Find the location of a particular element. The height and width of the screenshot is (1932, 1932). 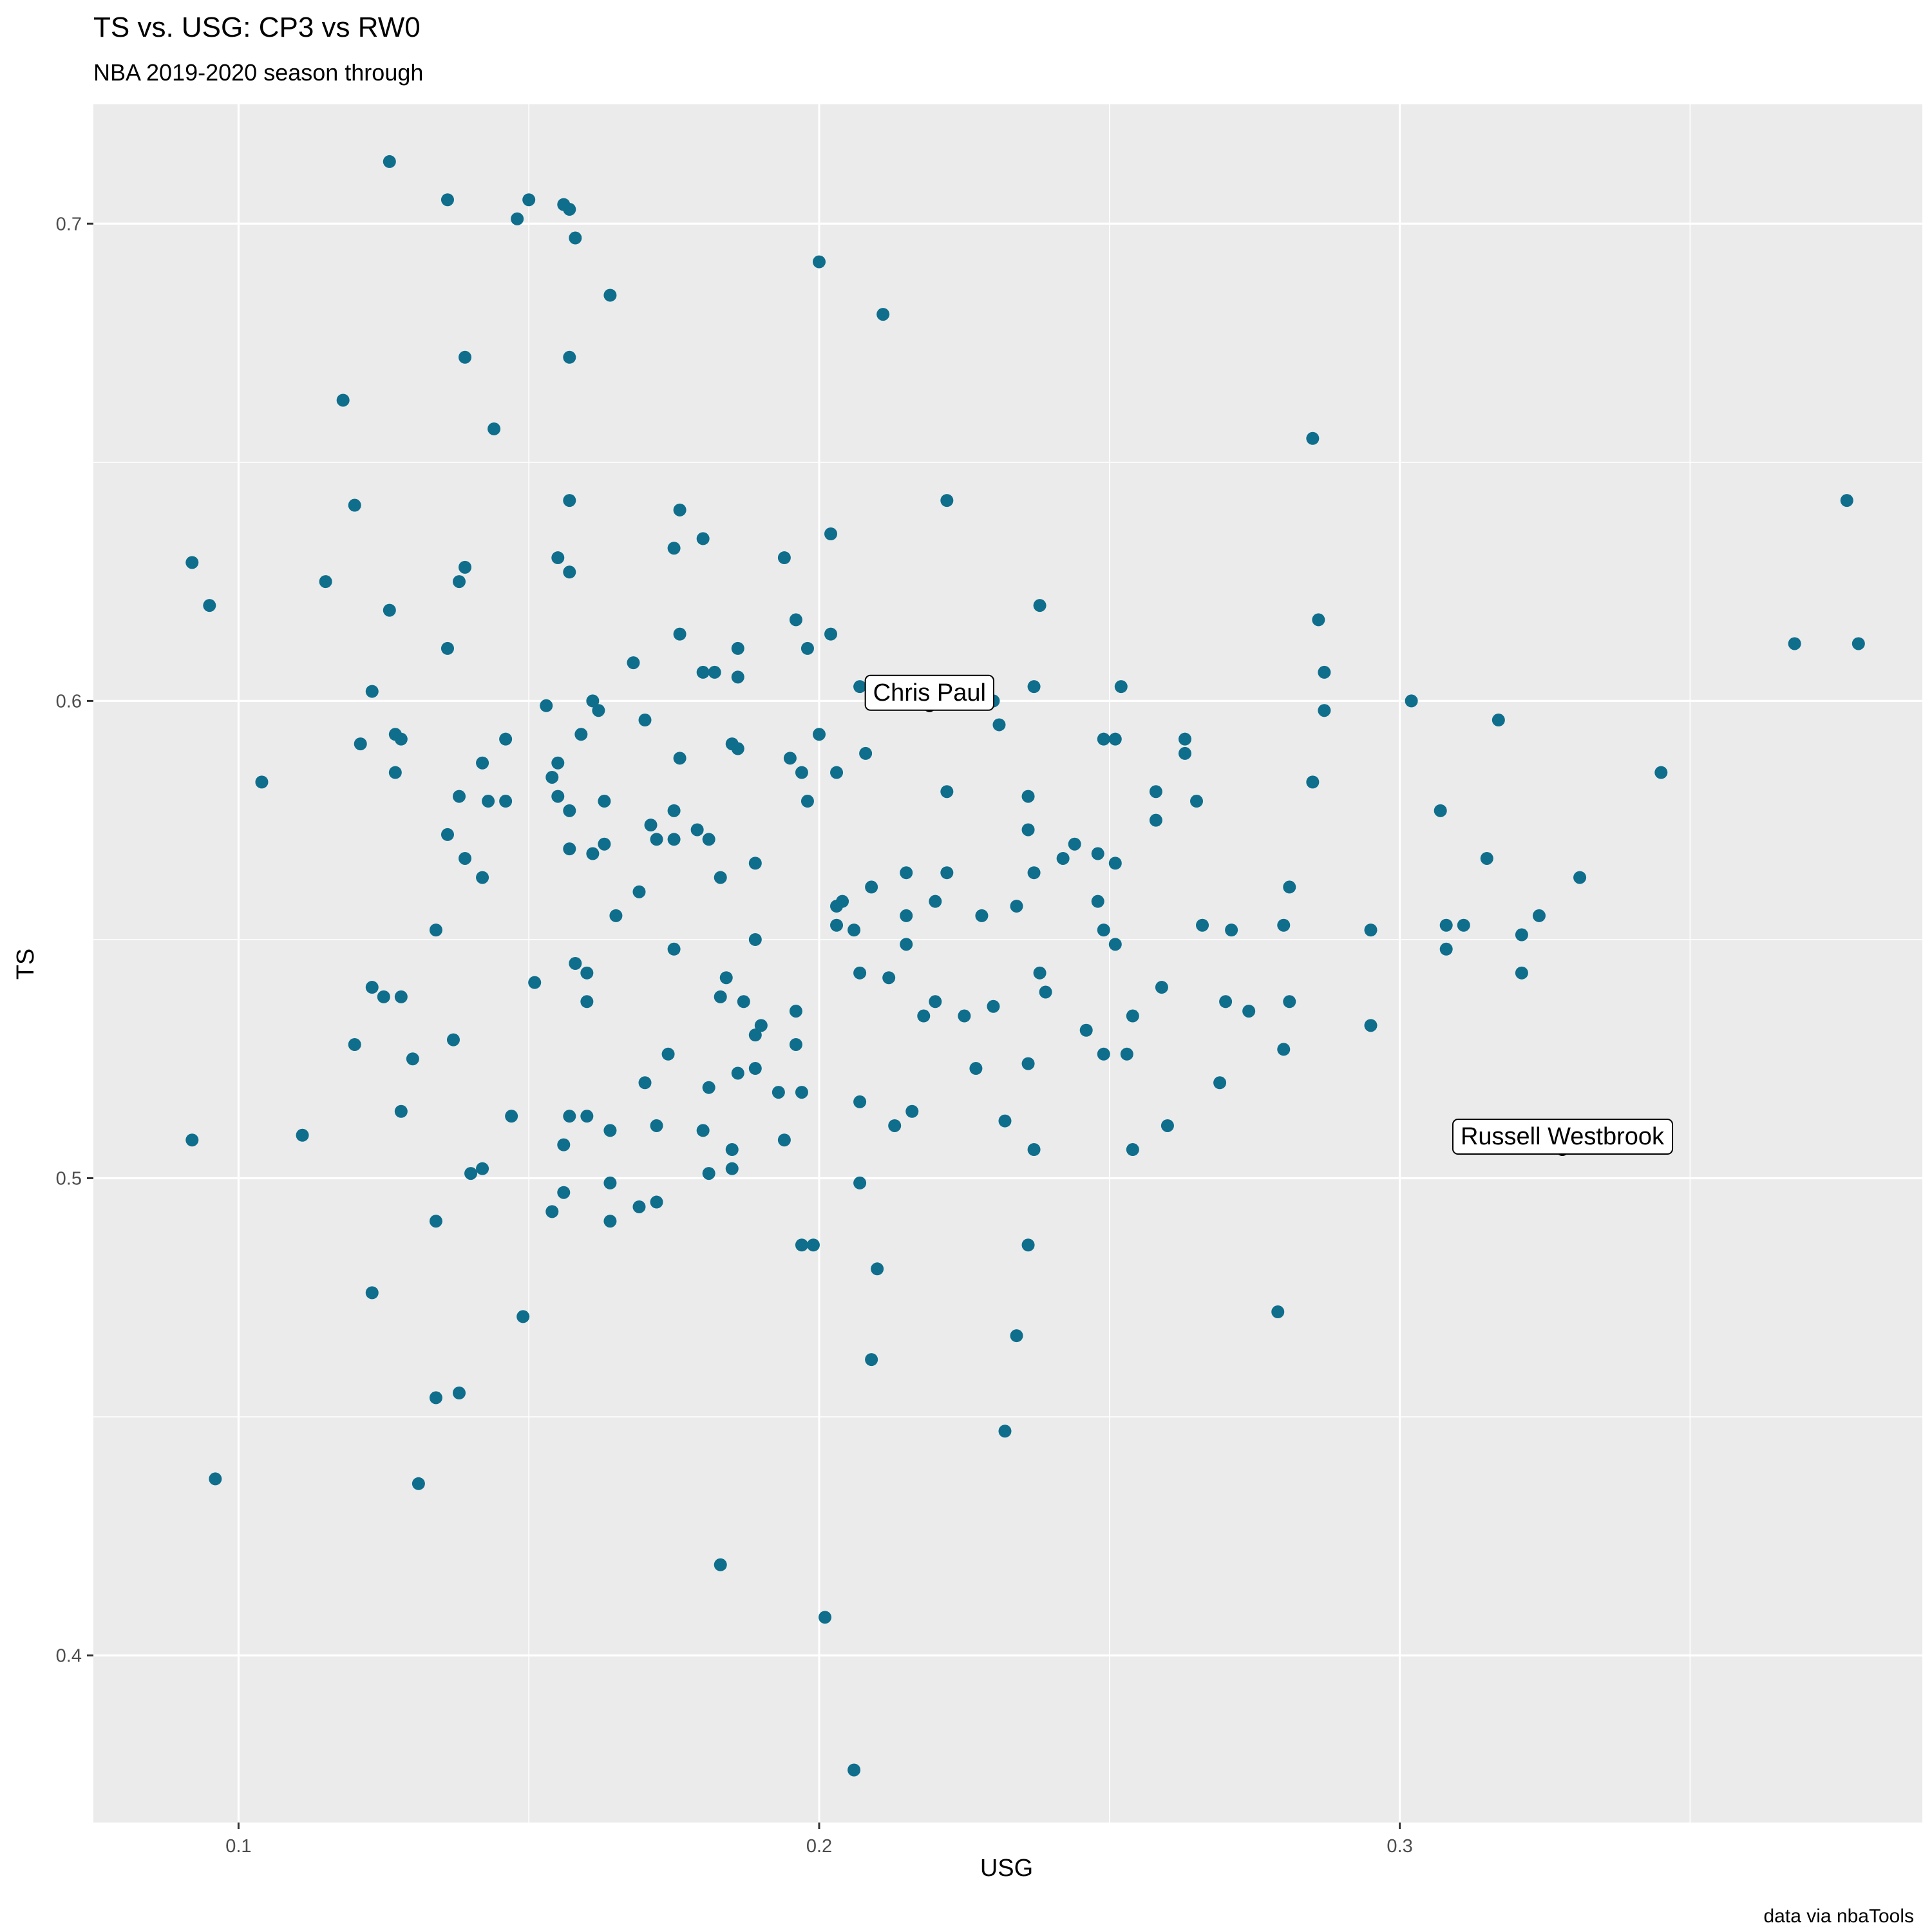

y-tick-label: 0.6 is located at coordinates (69, 701).